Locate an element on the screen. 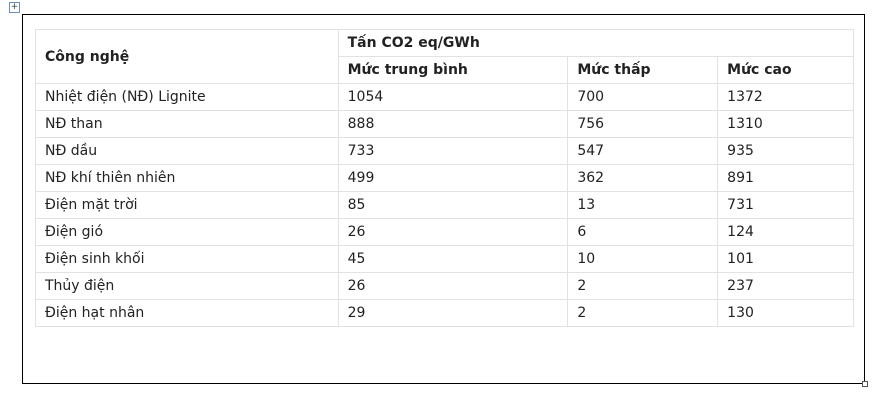  data-row: NĐ khí thiên nhiên 499 362 891 is located at coordinates (444, 178).